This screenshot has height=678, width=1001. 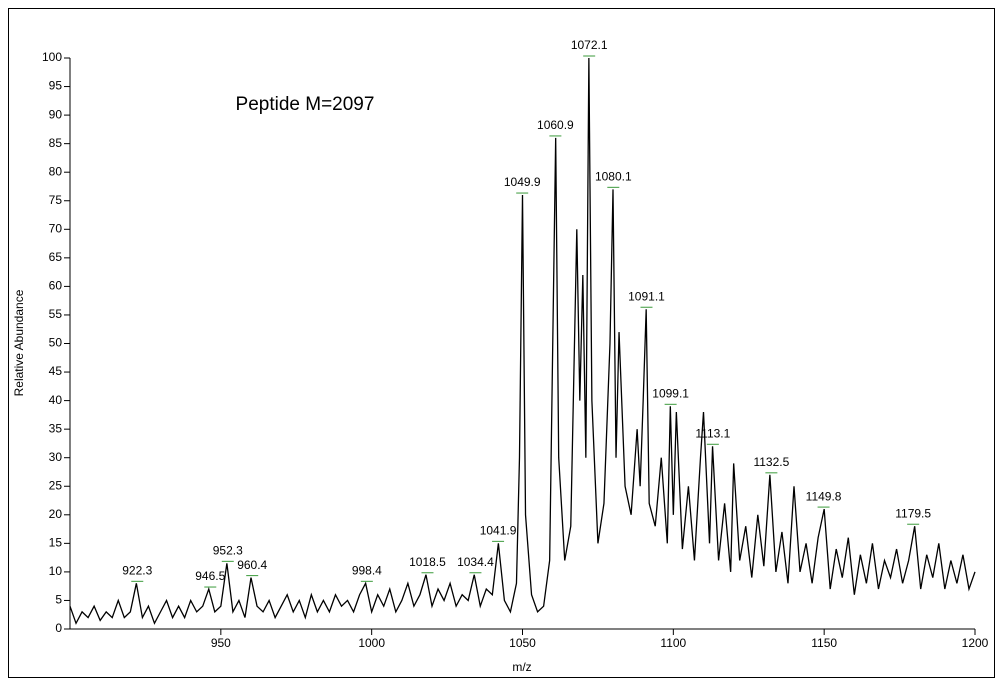 I want to click on y-tick-label: 60, so click(x=56, y=286).